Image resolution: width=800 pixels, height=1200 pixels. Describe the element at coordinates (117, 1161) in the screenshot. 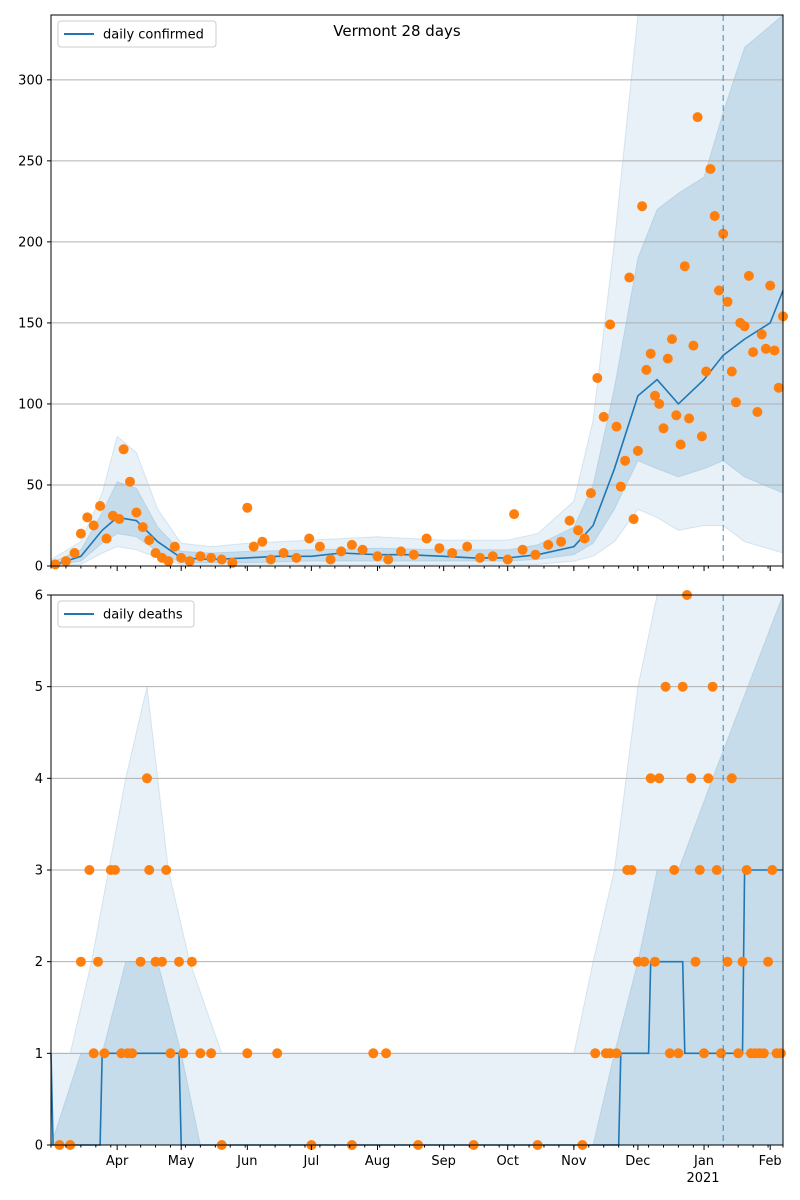

I see `x-tick-label: Apr` at that location.